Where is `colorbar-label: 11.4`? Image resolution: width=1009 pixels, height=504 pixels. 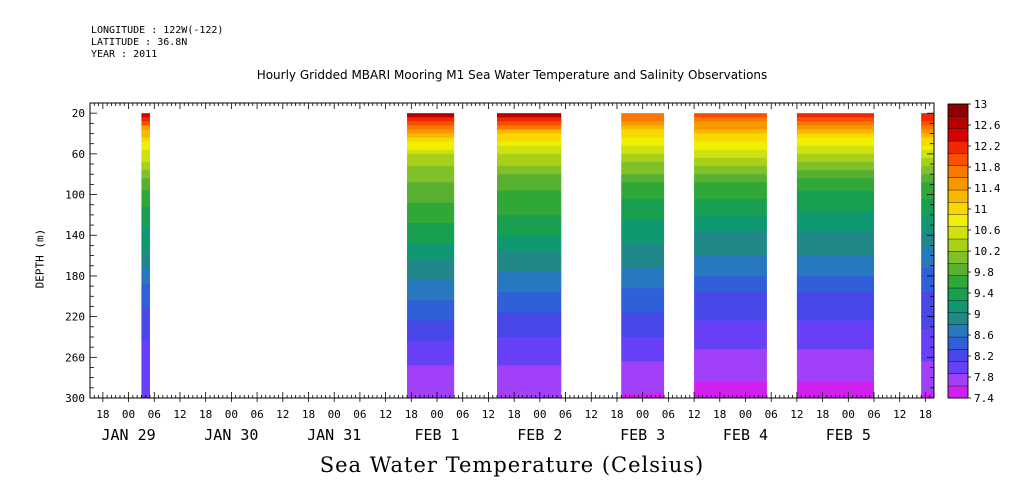
colorbar-label: 11.4 is located at coordinates (987, 188).